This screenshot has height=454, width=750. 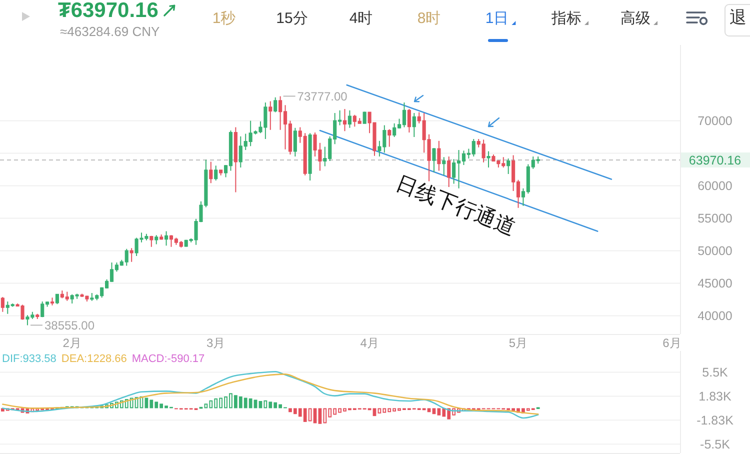 I want to click on y-tick-label: 55000, so click(x=715, y=219).